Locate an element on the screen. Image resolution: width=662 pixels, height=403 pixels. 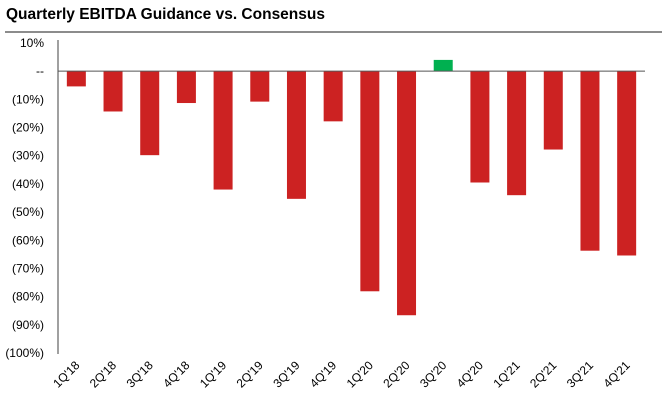
y-tick-label: (90%) is located at coordinates (28, 325).